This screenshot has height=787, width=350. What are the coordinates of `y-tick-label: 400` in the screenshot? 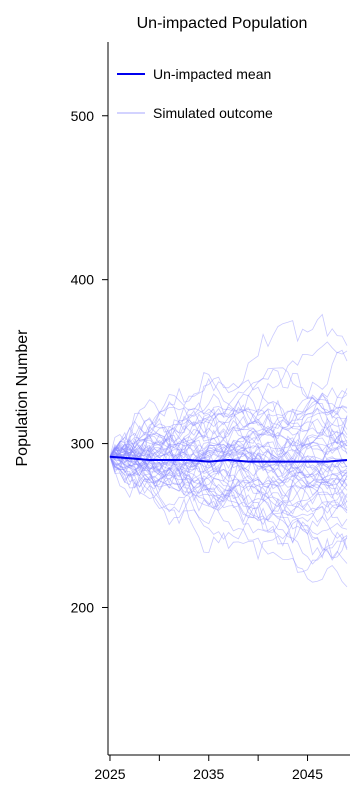 It's located at (83, 280).